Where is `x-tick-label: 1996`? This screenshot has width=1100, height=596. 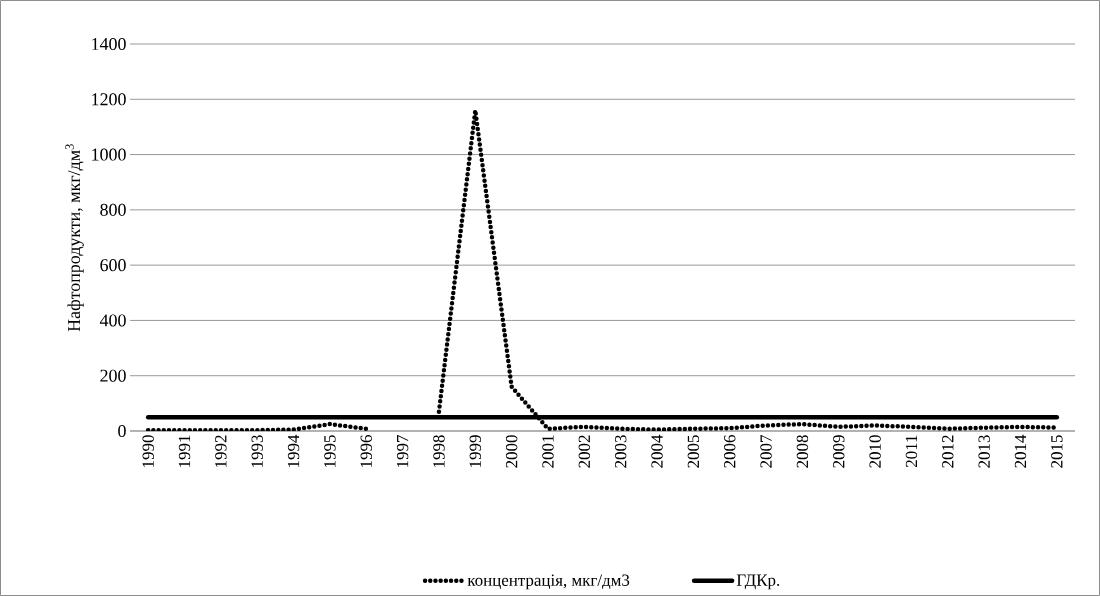
x-tick-label: 1996 is located at coordinates (366, 451).